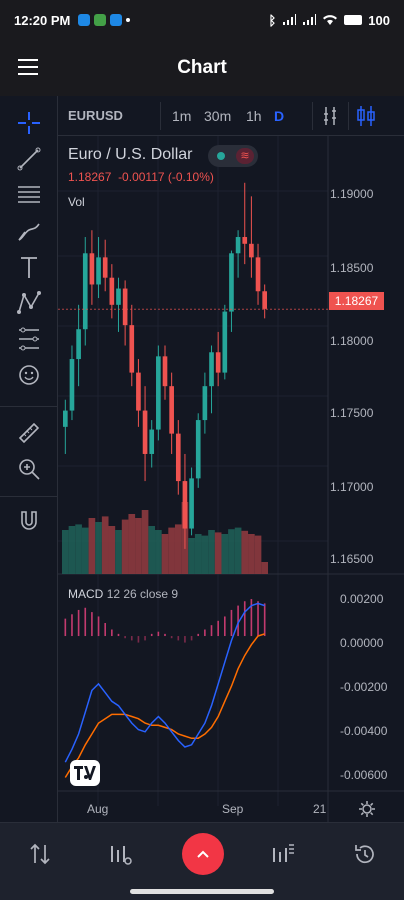  What do you see at coordinates (142, 594) in the screenshot?
I see `macd-params: 12 26 close 9` at bounding box center [142, 594].